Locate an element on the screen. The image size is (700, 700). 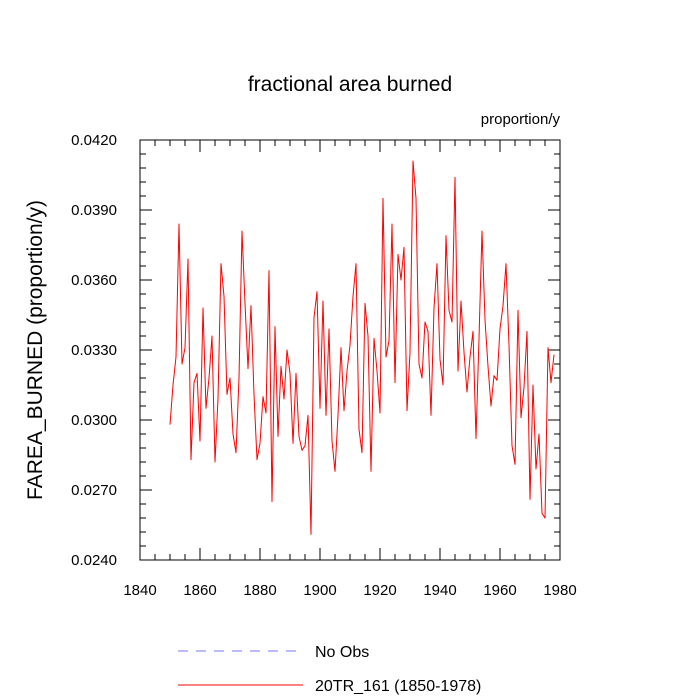
x-tick-label: 1860 is located at coordinates (199, 590).